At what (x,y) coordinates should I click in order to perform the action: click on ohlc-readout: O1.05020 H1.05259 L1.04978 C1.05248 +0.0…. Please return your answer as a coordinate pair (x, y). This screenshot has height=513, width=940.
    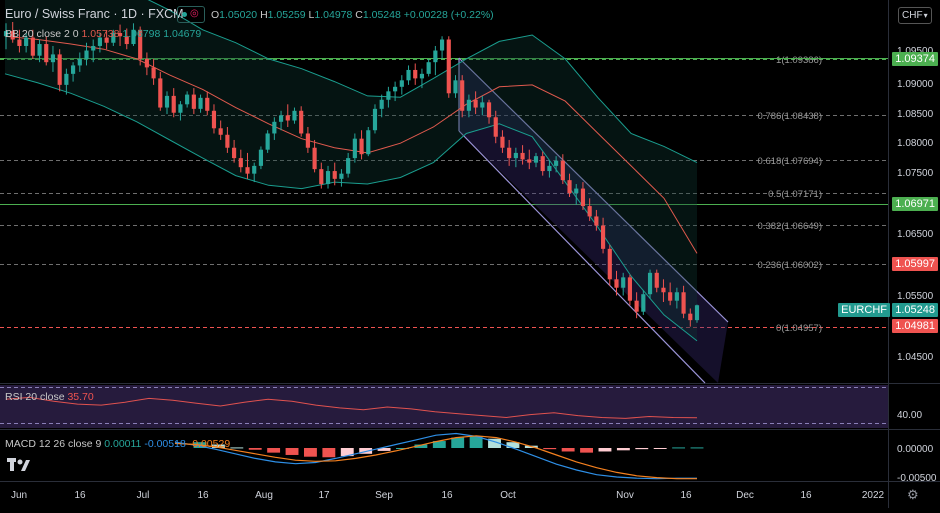
    Looking at the image, I should click on (352, 15).